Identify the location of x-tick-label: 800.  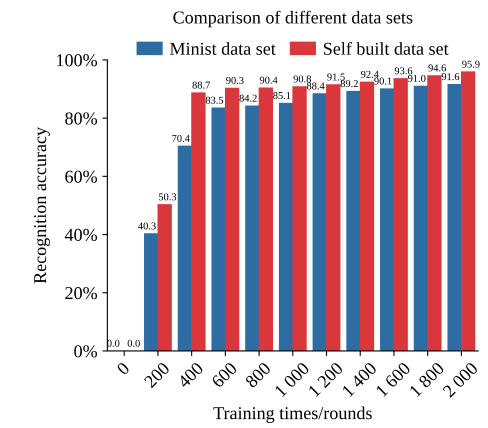
(258, 375).